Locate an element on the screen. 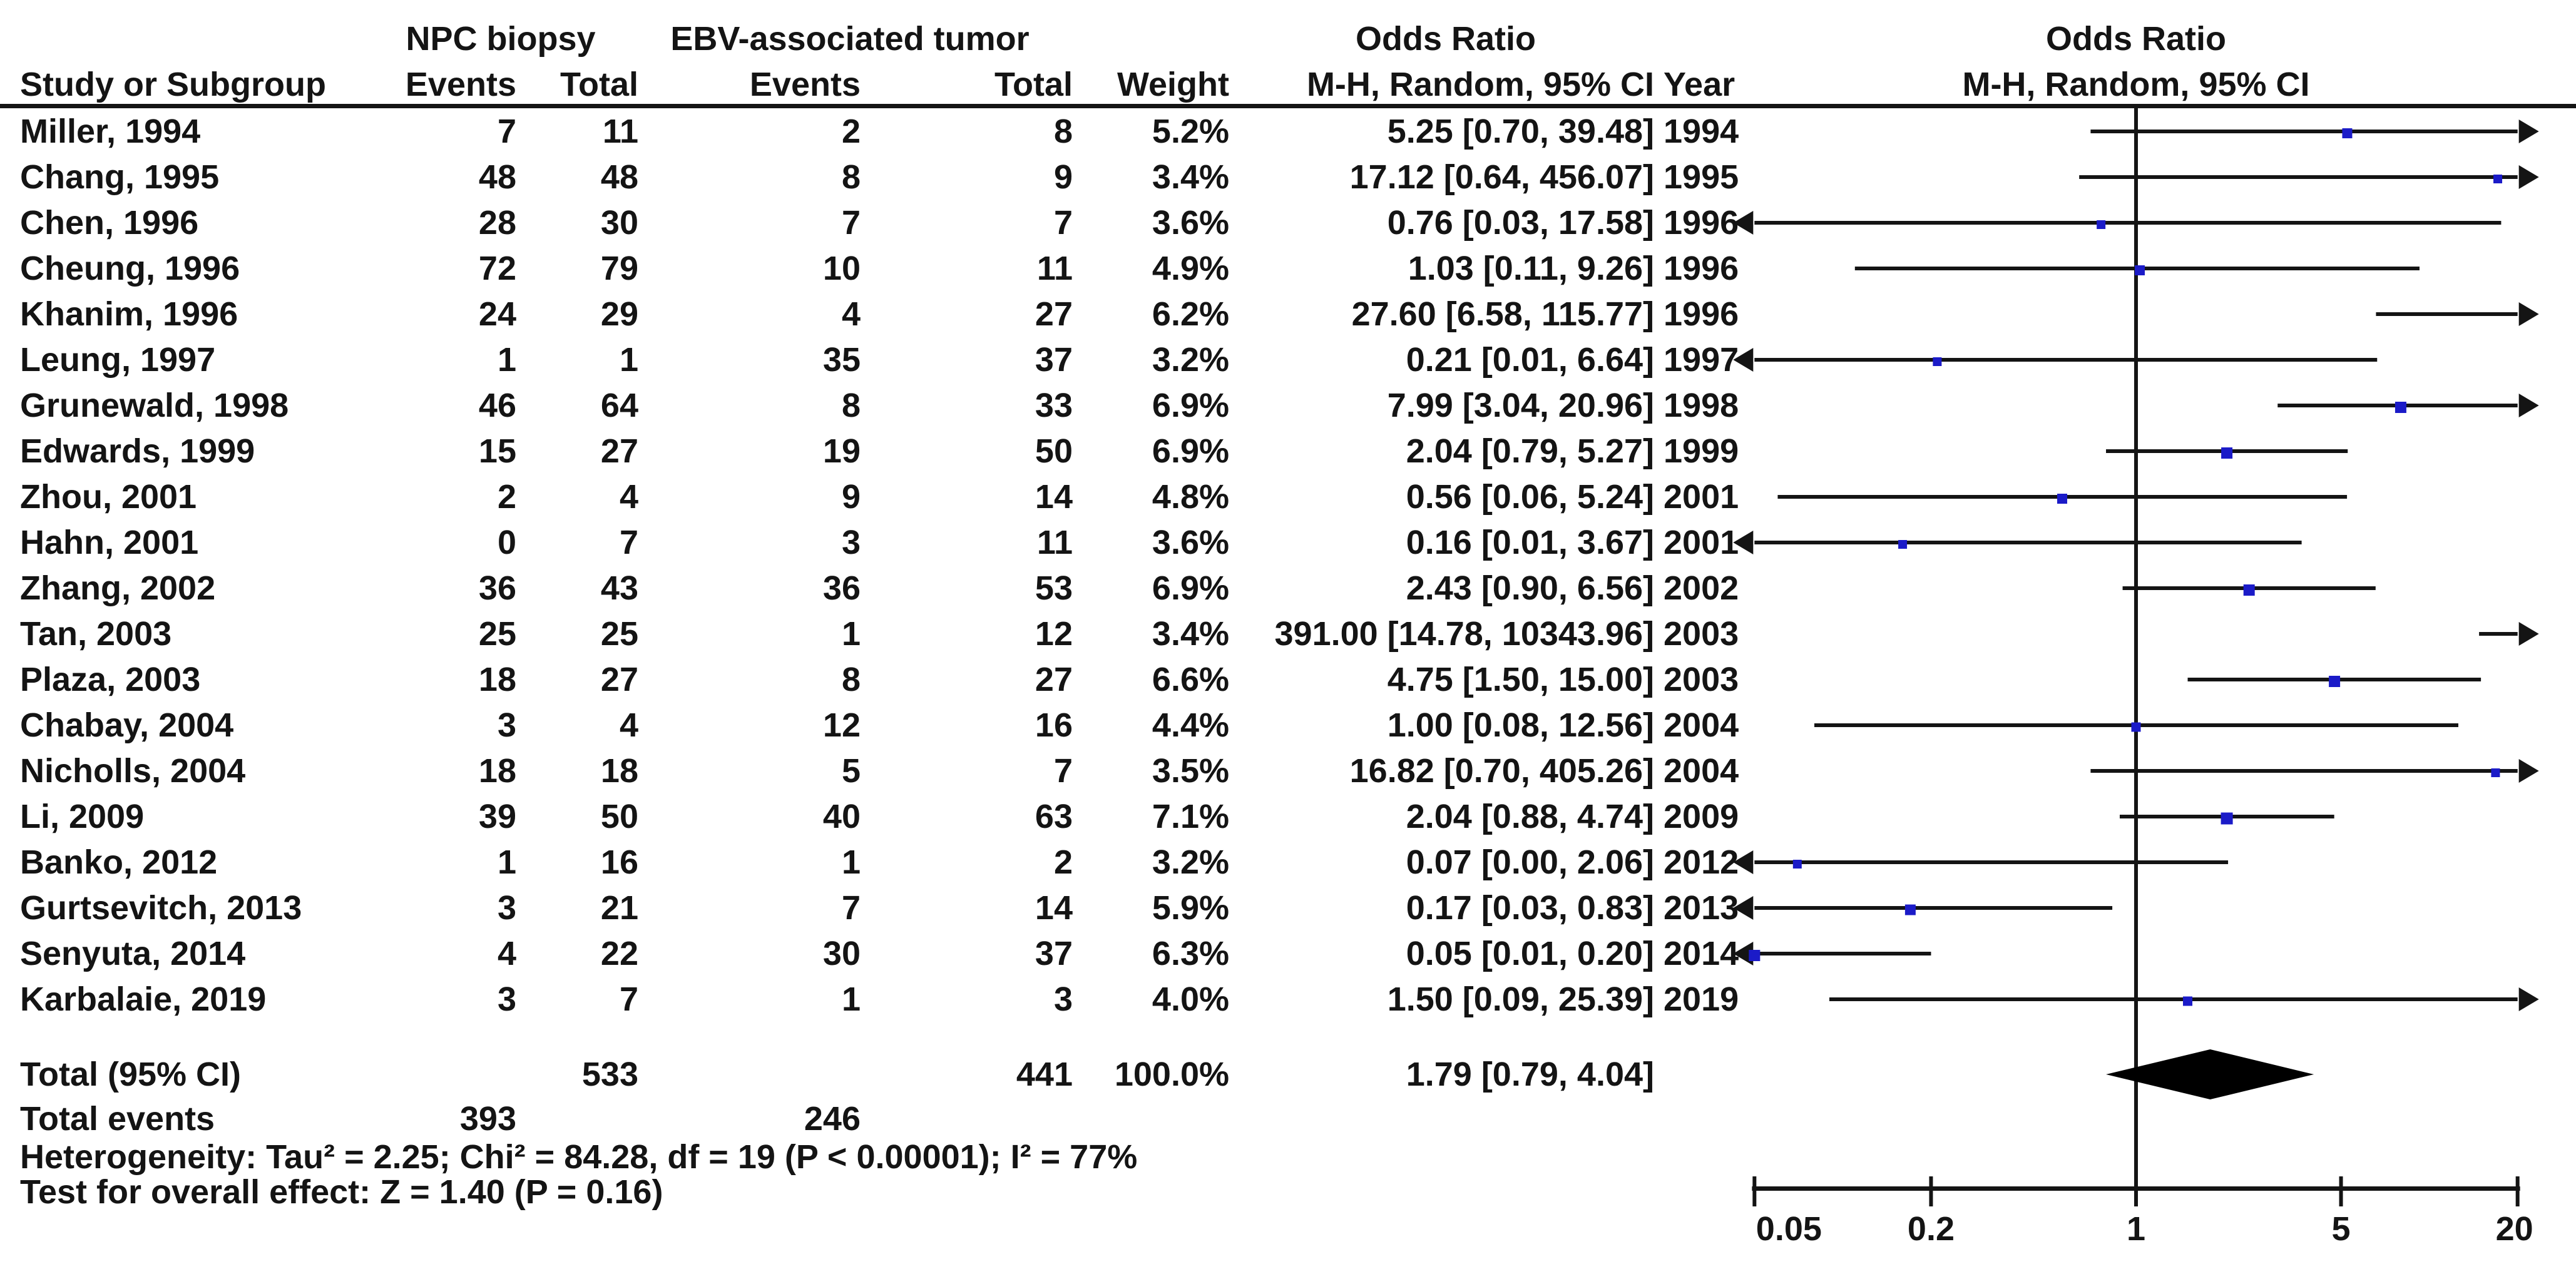 This screenshot has width=2576, height=1284. total-events-ebv: 246 is located at coordinates (832, 1119).